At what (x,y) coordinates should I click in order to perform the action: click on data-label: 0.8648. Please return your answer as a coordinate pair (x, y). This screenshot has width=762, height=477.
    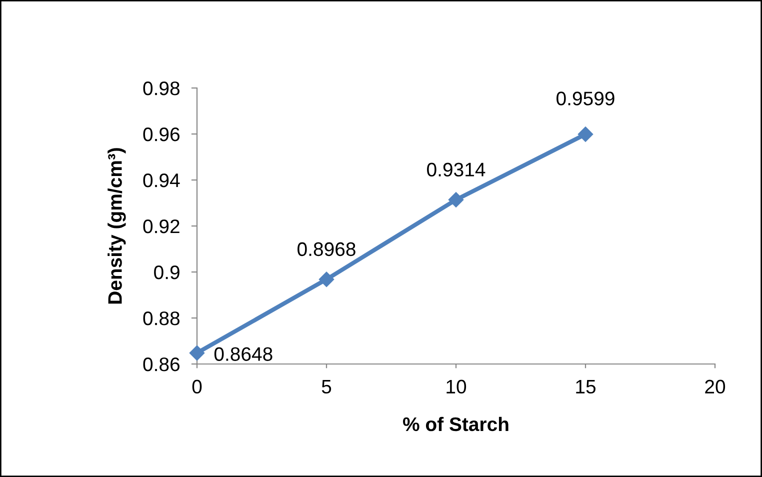
    Looking at the image, I should click on (243, 354).